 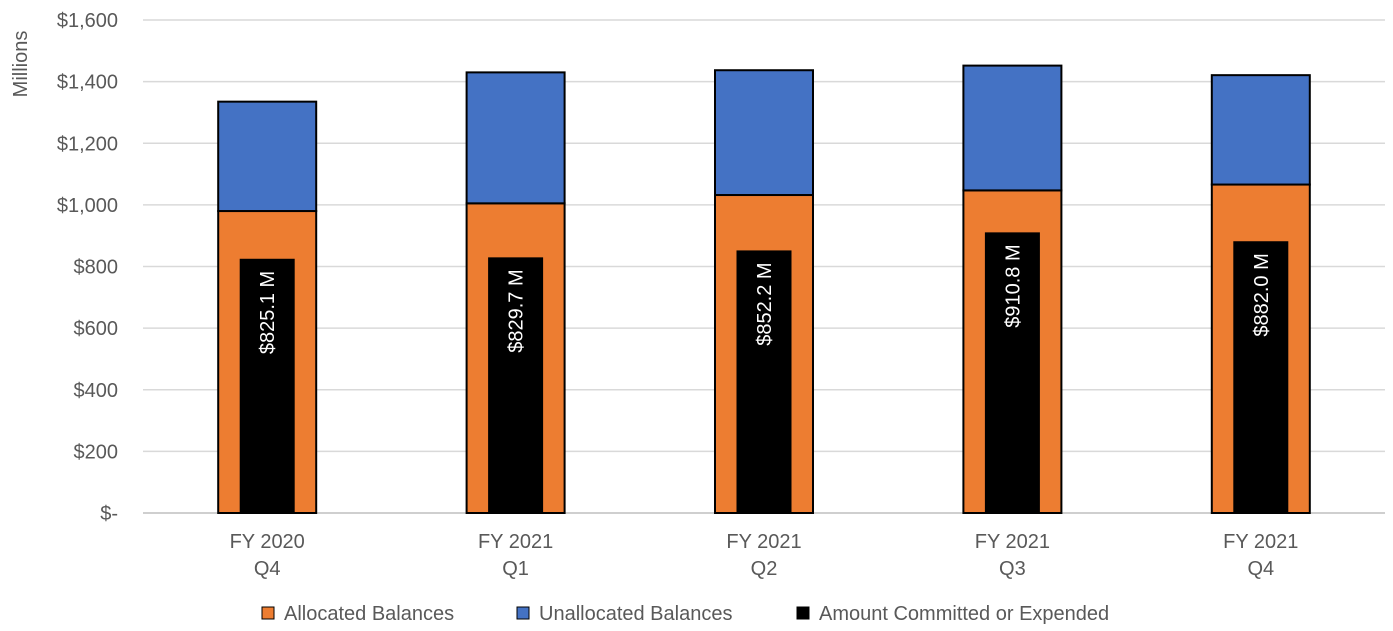 I want to click on y-tick-label: $1,200, so click(x=87, y=144).